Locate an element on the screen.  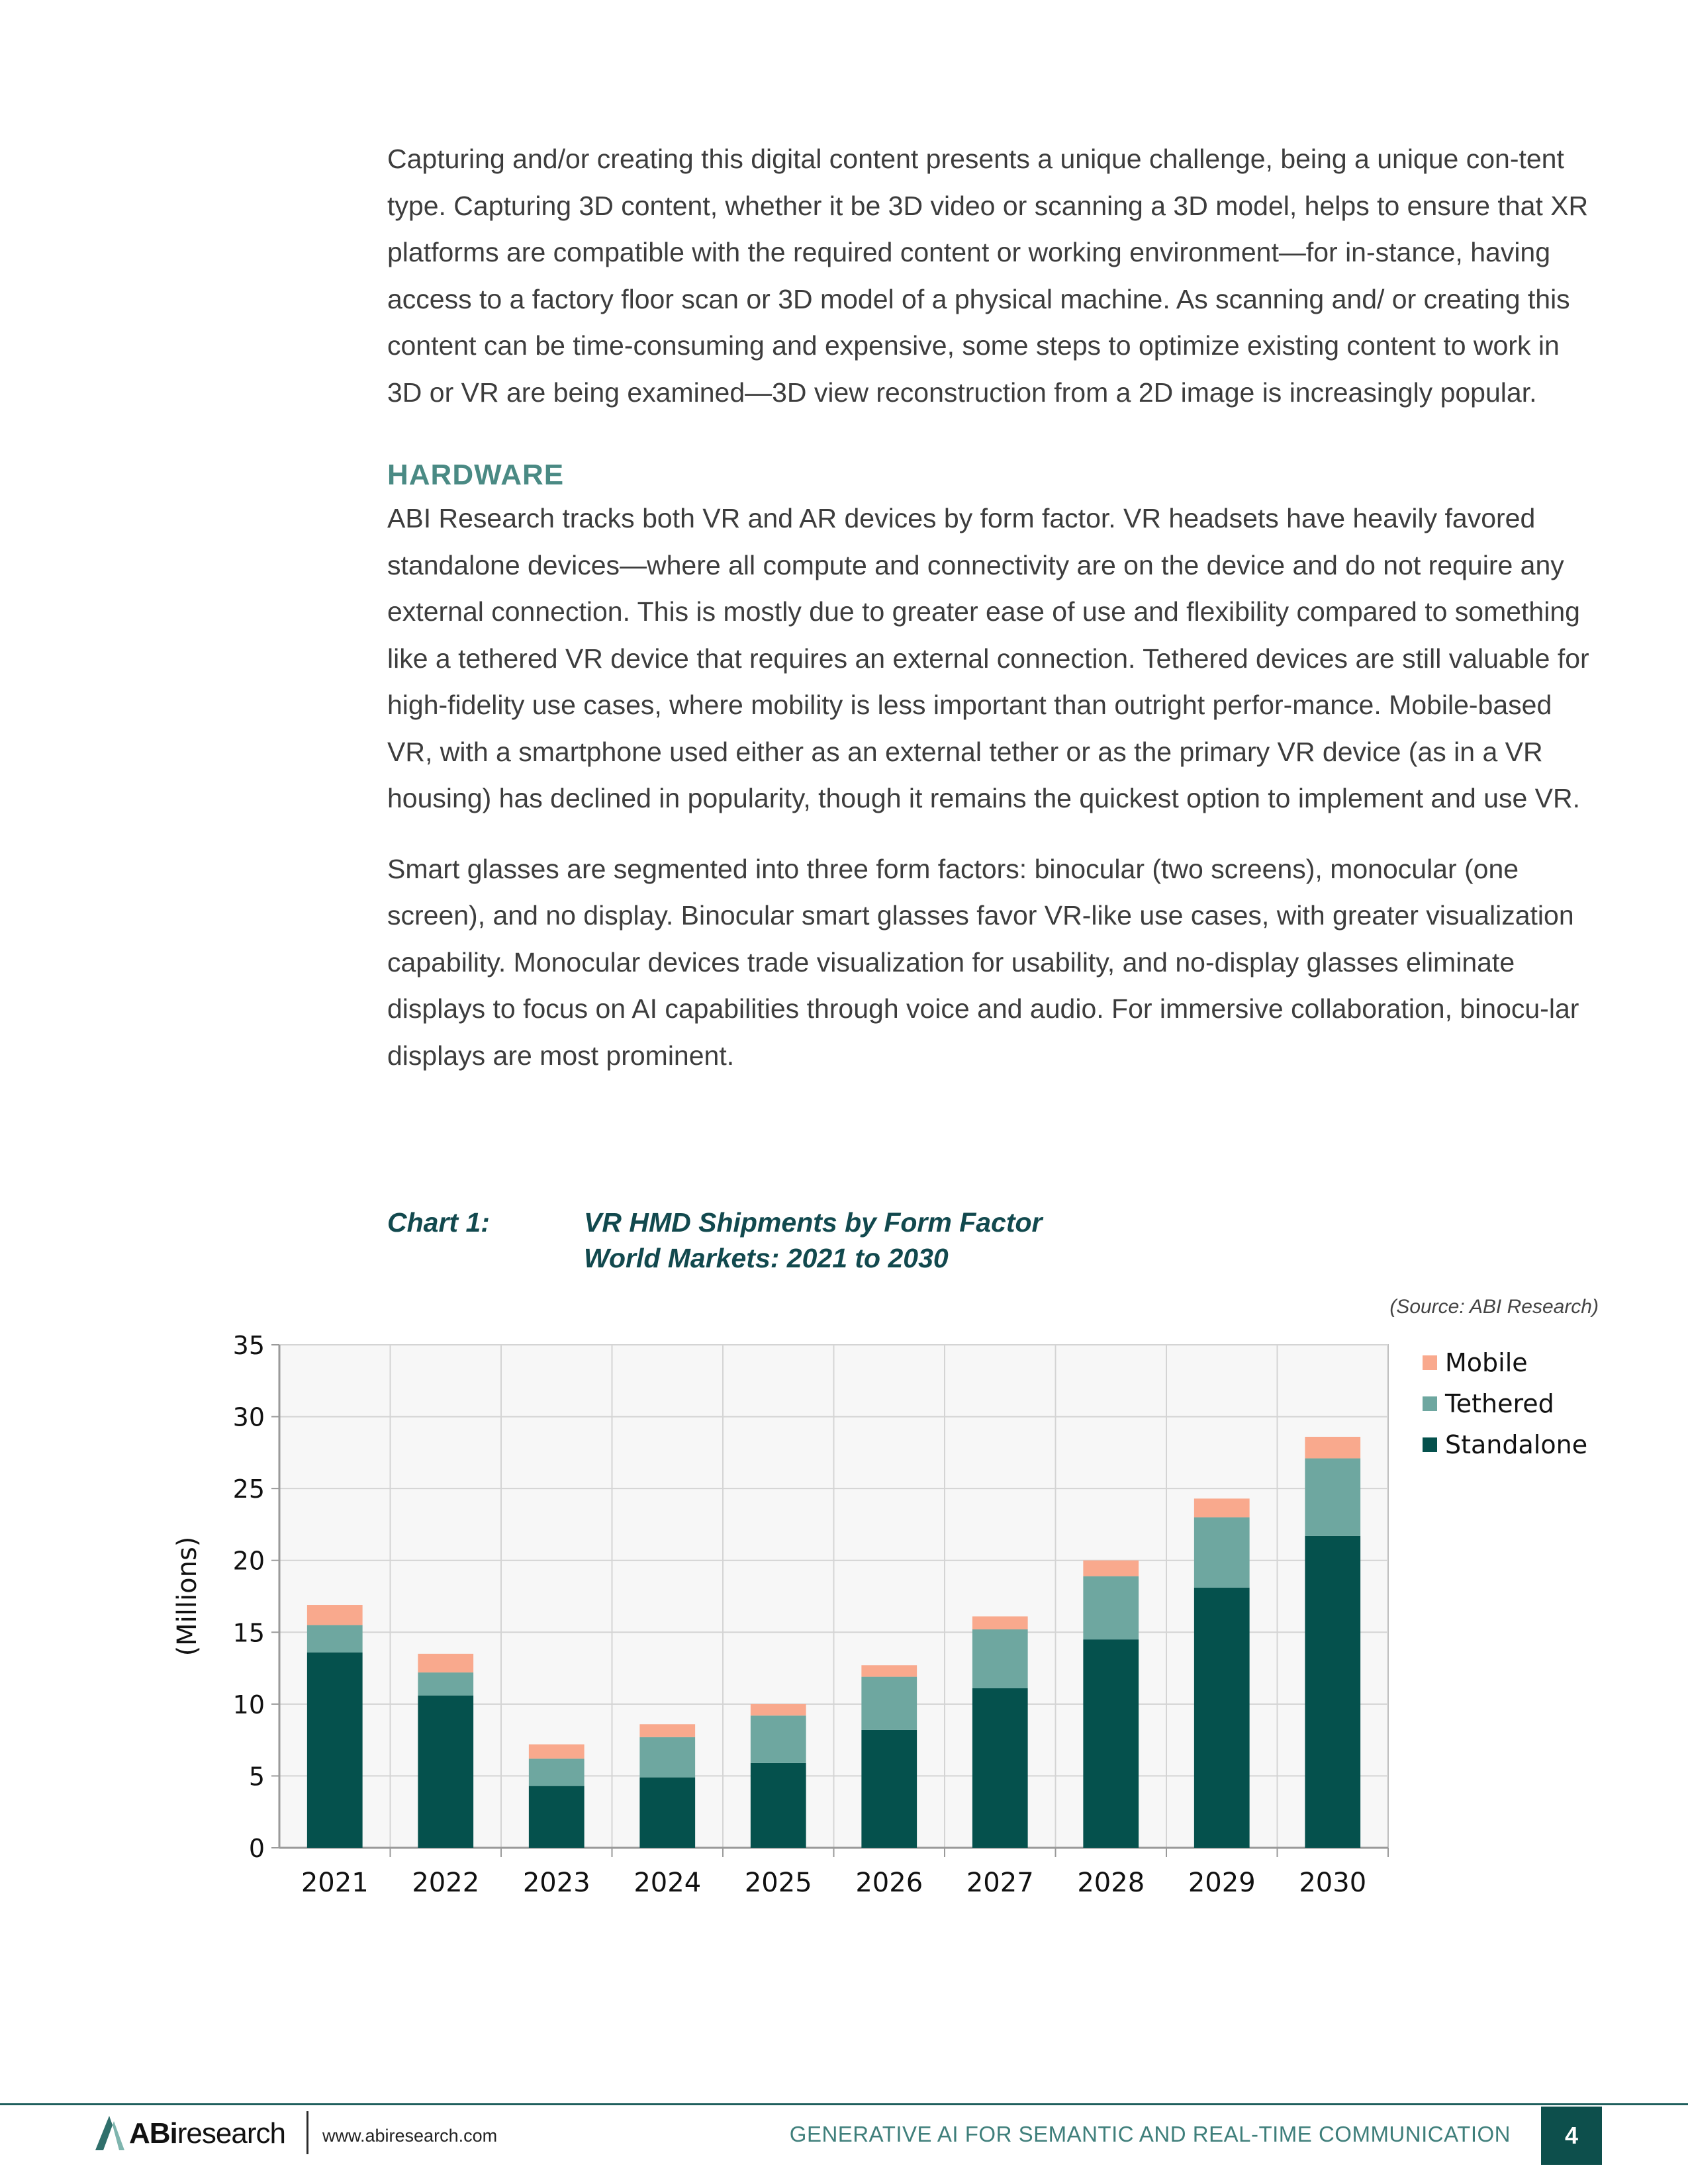
y-tick-label: 30 is located at coordinates (249, 1417).